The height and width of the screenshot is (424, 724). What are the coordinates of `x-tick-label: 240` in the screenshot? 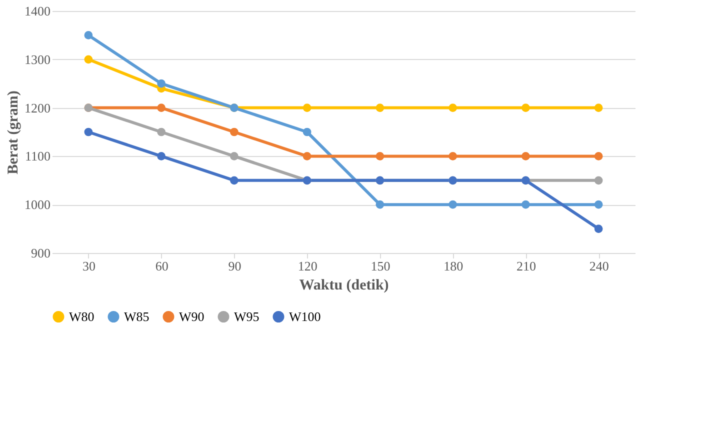 It's located at (599, 266).